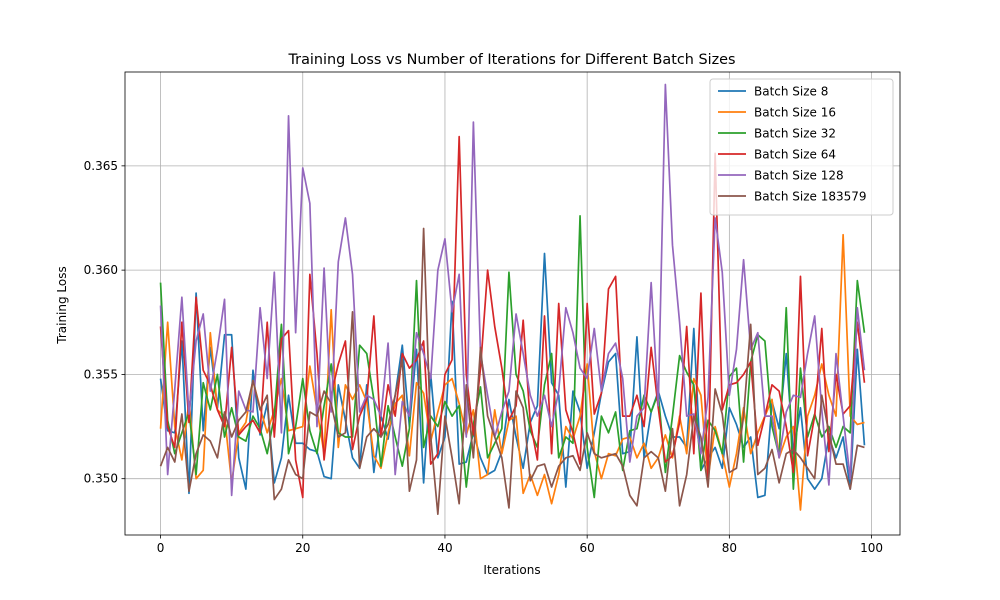 The image size is (1000, 600). I want to click on x-tick-label: 100, so click(871, 548).